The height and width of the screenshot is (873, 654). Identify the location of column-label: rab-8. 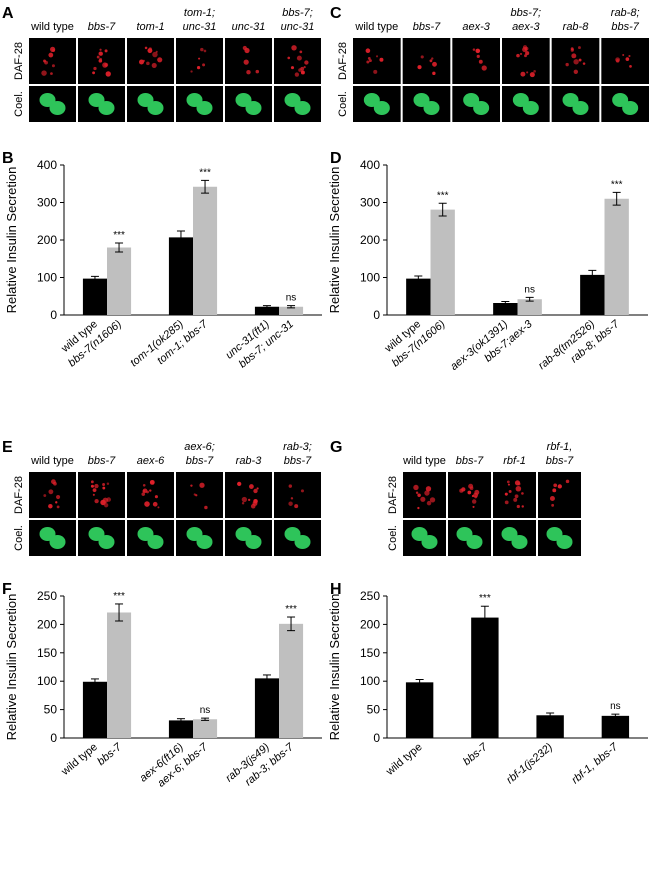
(576, 27).